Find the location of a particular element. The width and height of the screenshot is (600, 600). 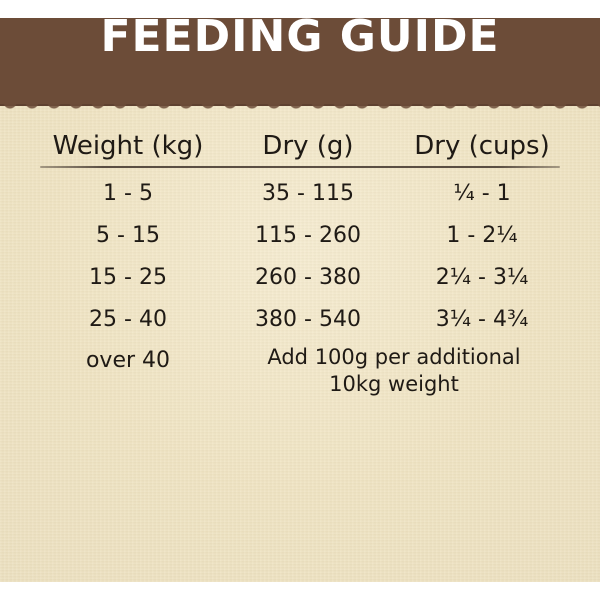

dry-grams-cell: 260 - 380 is located at coordinates (308, 277).